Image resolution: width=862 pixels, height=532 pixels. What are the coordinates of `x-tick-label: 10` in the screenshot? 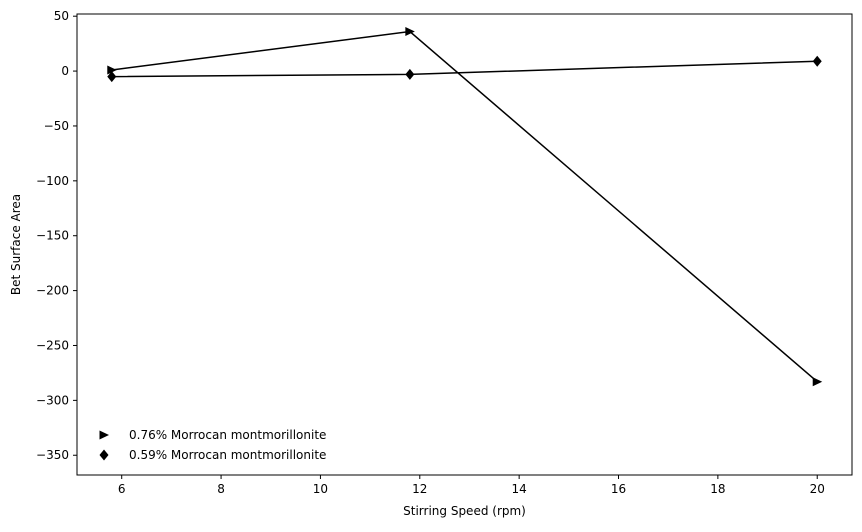 It's located at (320, 489).